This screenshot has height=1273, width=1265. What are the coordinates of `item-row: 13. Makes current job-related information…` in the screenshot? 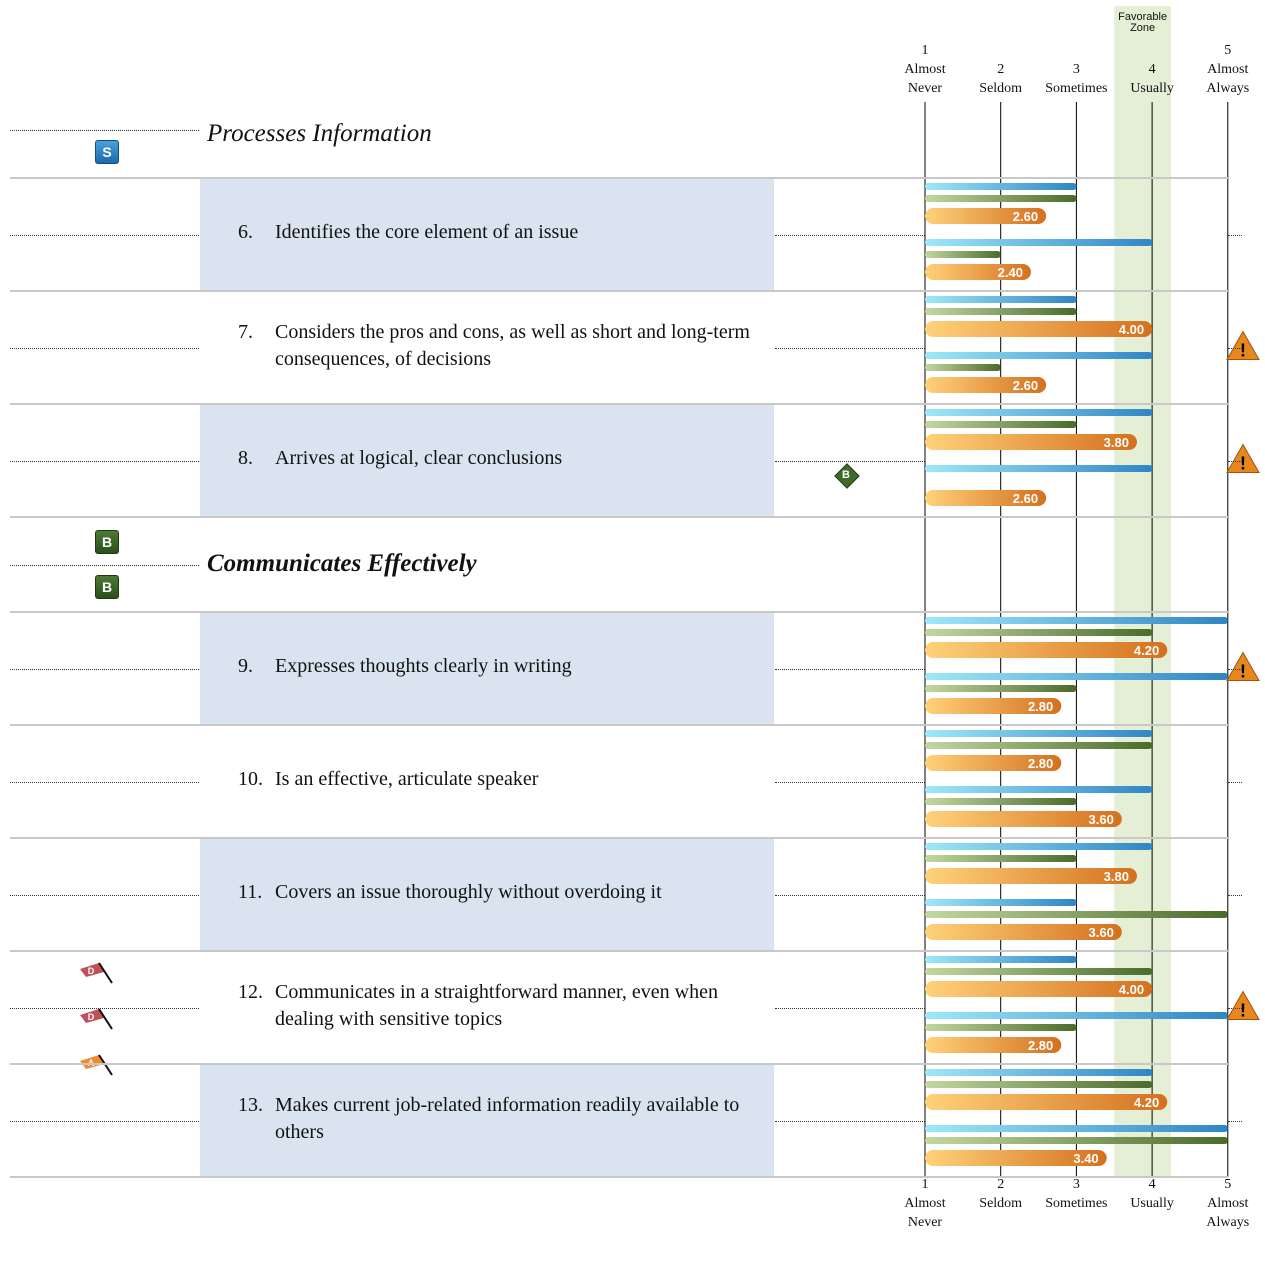 It's located at (487, 1120).